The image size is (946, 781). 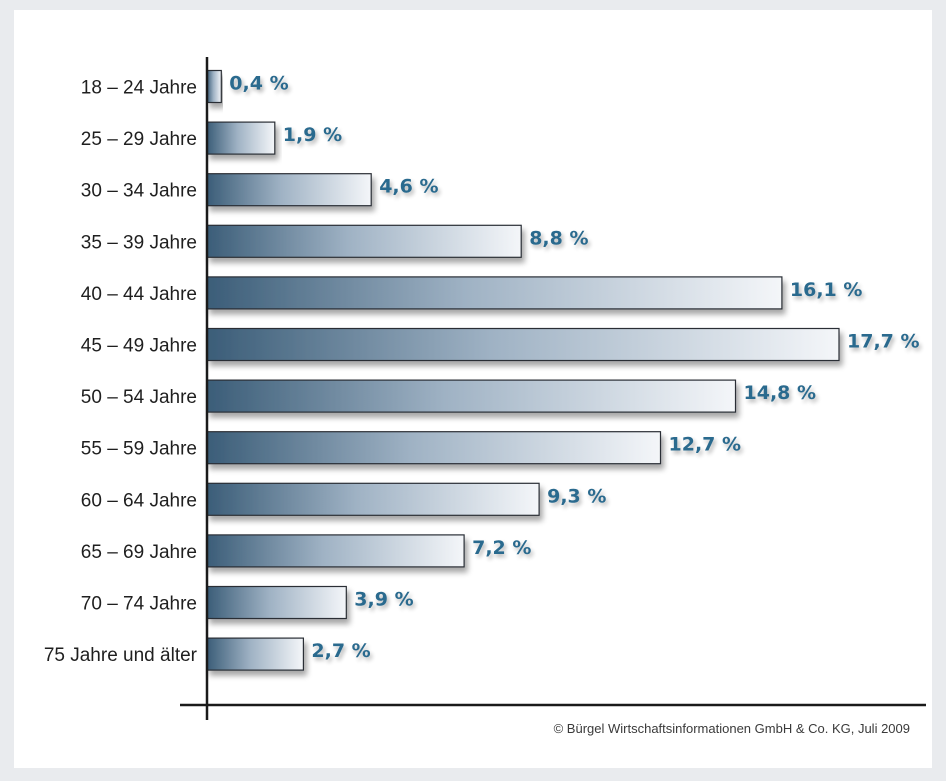 I want to click on category-label: 55 – 59 Jahre, so click(x=139, y=449).